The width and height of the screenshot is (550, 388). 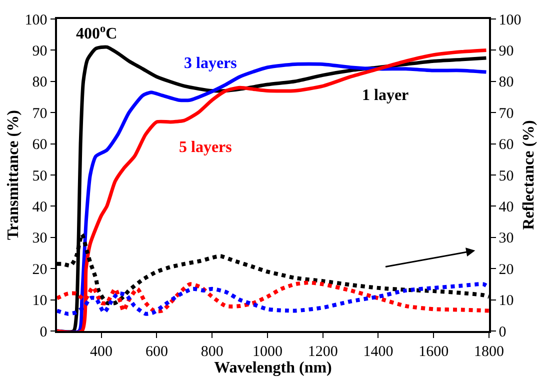 What do you see at coordinates (210, 63) in the screenshot?
I see `annotation: 3 layers` at bounding box center [210, 63].